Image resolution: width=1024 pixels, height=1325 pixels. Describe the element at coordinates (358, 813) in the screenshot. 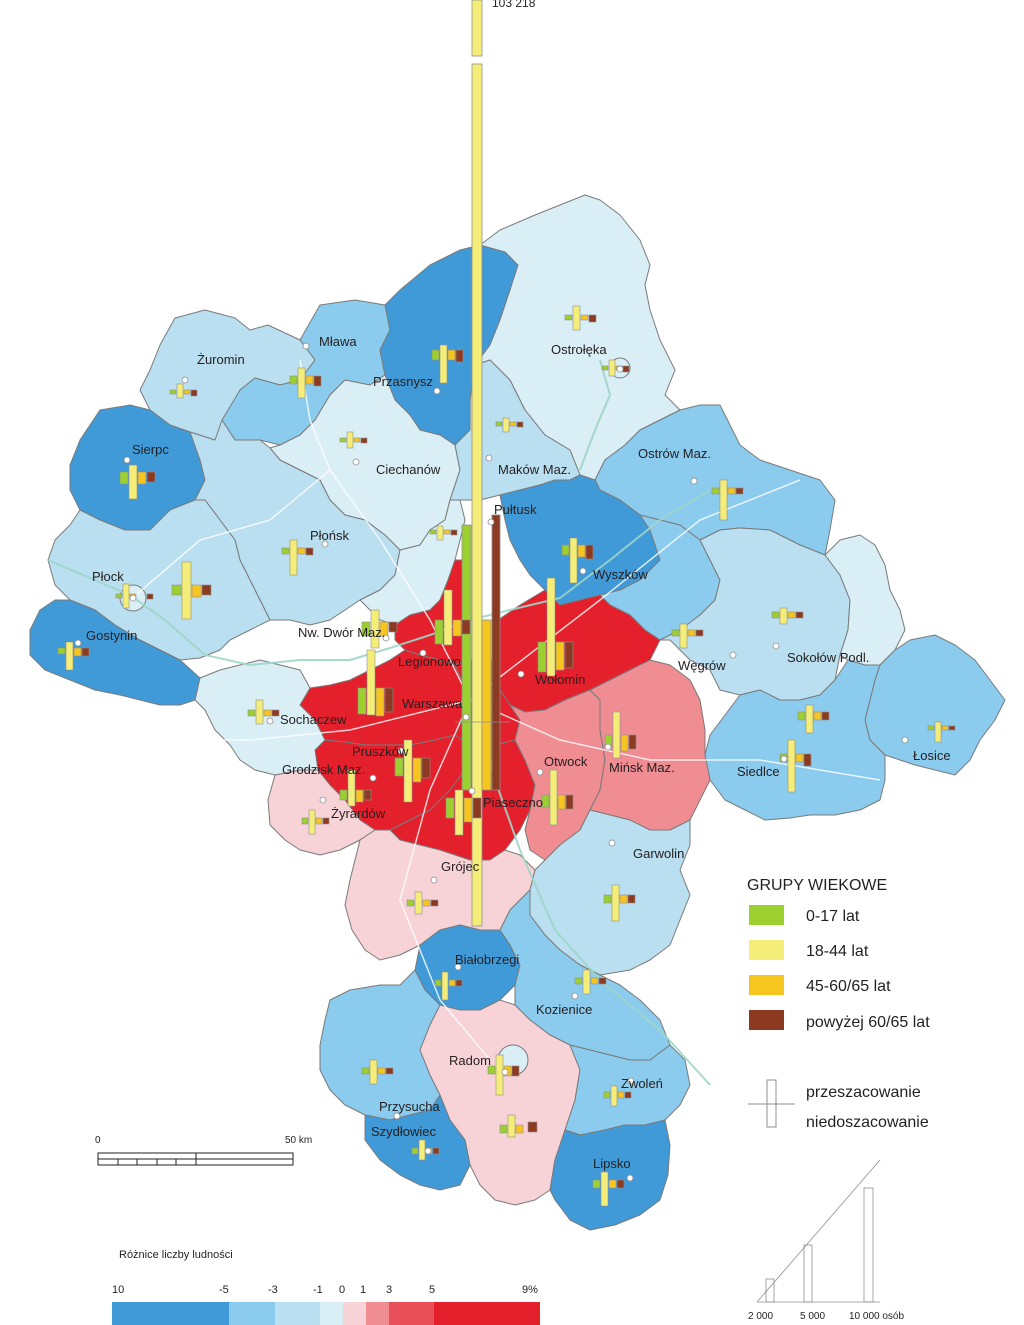

I see `town-label-zyrardow: Żyrardów` at that location.